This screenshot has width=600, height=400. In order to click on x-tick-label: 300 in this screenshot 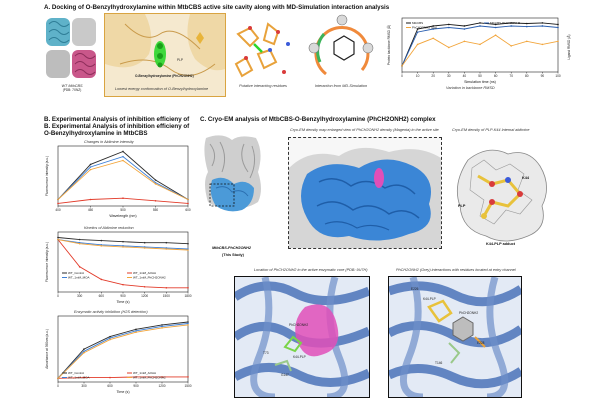, I will do `click(80, 296)`.